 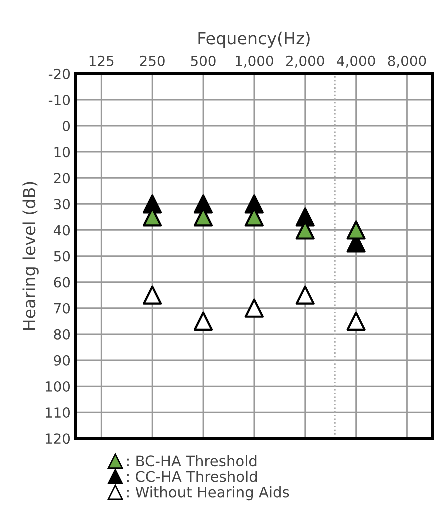 I want to click on legend-label: : Without Hearing Aids, so click(x=208, y=493).